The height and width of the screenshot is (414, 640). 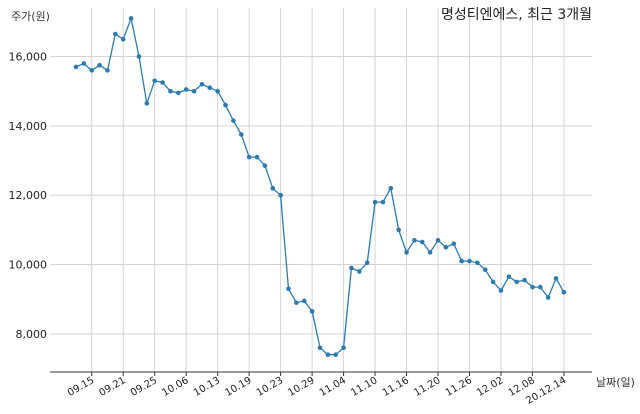 I want to click on chart-title: 명성티엔에스, 최근 3개월, so click(x=516, y=15).